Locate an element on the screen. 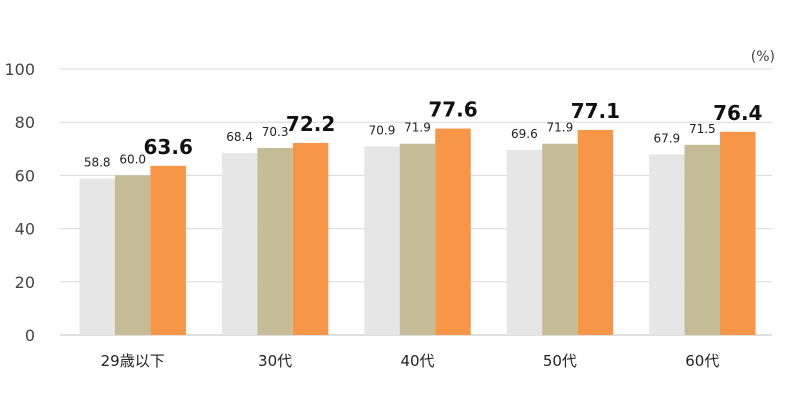  y-tick-label: 20 is located at coordinates (25, 282).